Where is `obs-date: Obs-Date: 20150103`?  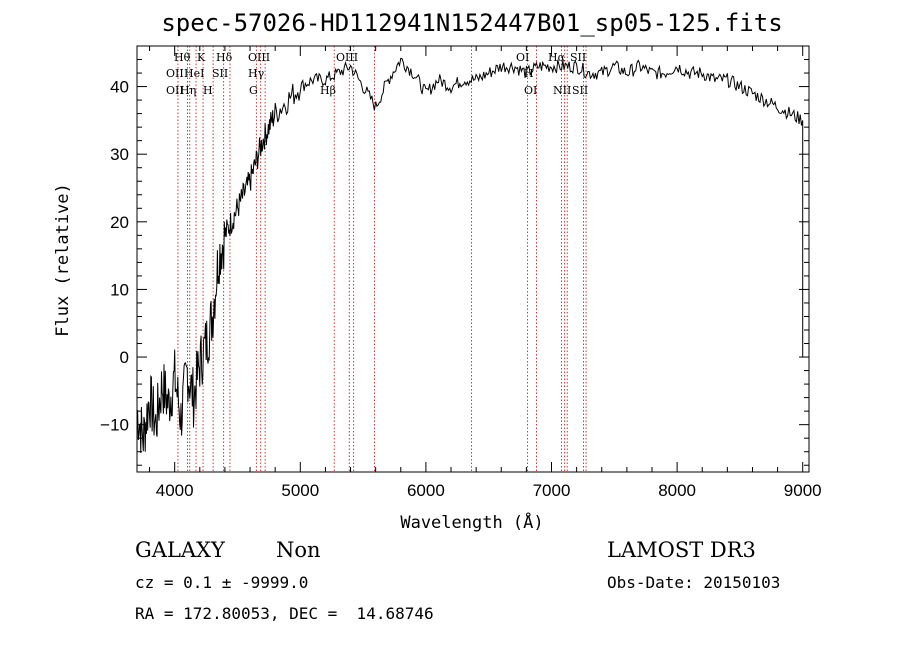
obs-date: Obs-Date: 20150103 is located at coordinates (694, 582).